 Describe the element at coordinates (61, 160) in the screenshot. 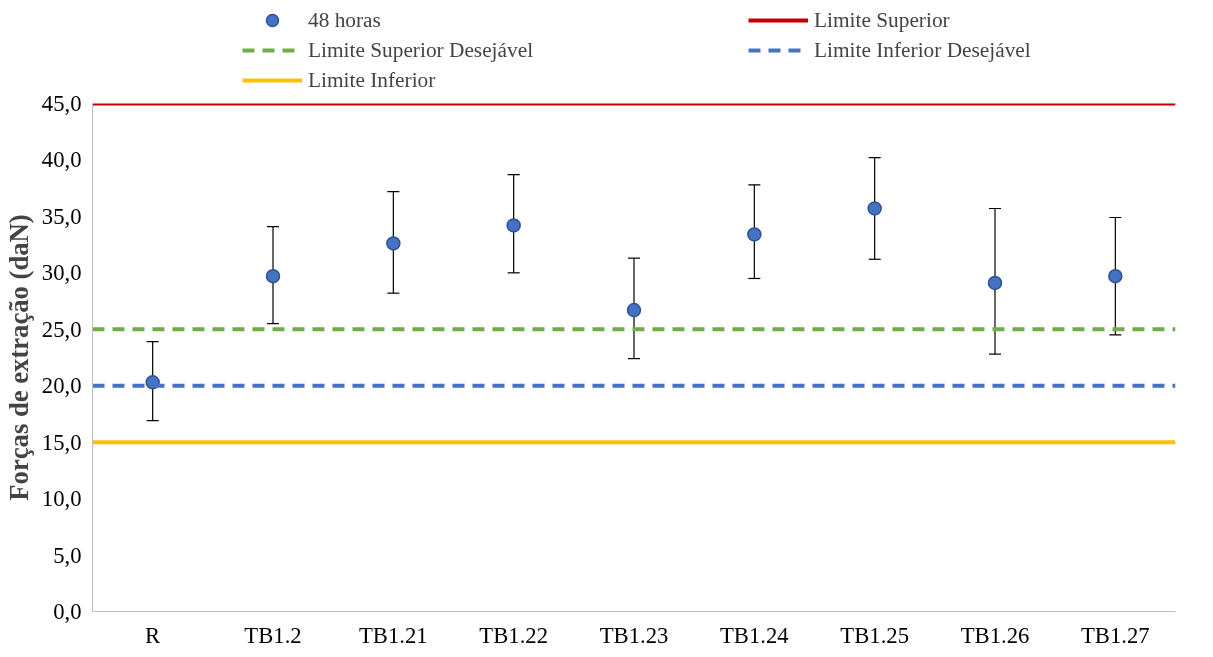

I see `y-tick-label: 40,0` at that location.